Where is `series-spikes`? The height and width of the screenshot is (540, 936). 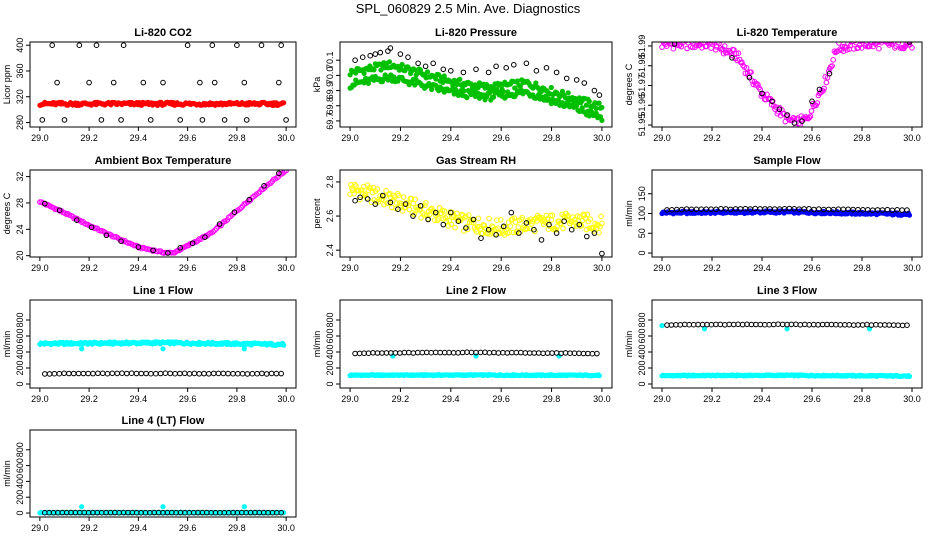 series-spikes is located at coordinates (164, 82).